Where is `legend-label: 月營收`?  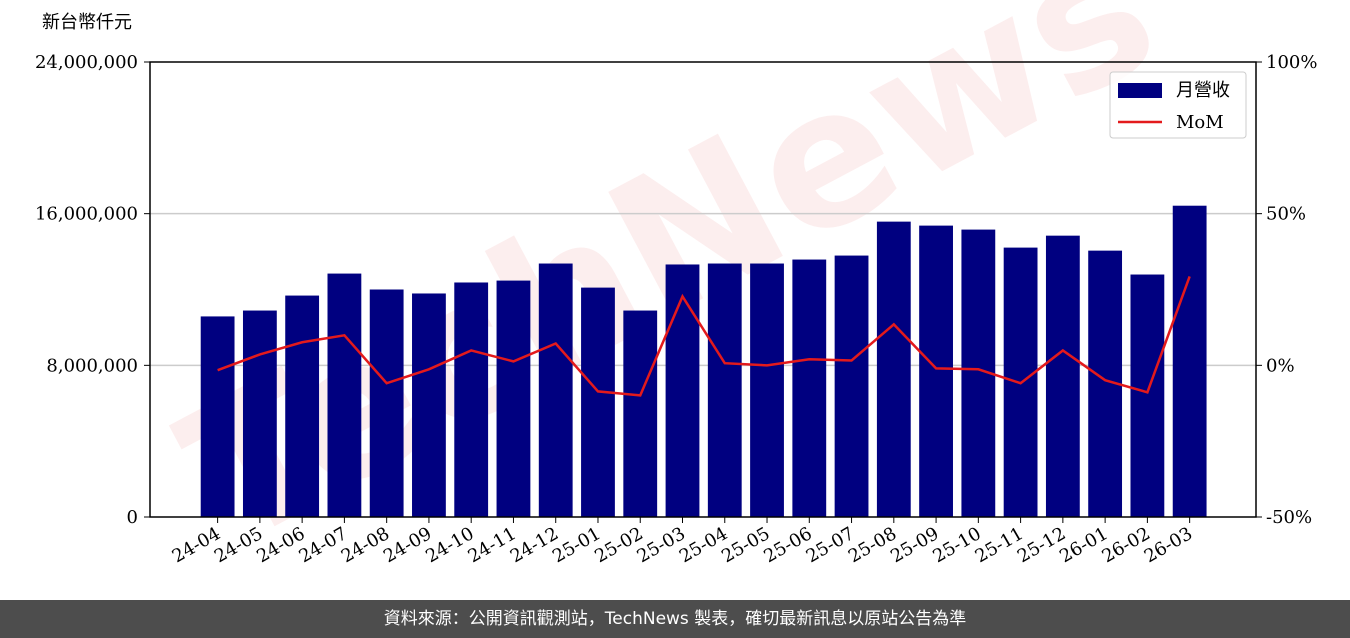
legend-label: 月營收 is located at coordinates (1203, 90).